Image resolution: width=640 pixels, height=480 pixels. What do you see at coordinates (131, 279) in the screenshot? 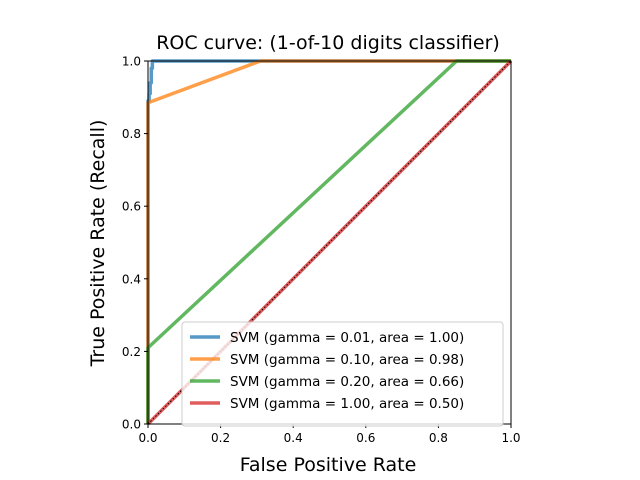
I see `y-tick-label-2: 0.4` at bounding box center [131, 279].